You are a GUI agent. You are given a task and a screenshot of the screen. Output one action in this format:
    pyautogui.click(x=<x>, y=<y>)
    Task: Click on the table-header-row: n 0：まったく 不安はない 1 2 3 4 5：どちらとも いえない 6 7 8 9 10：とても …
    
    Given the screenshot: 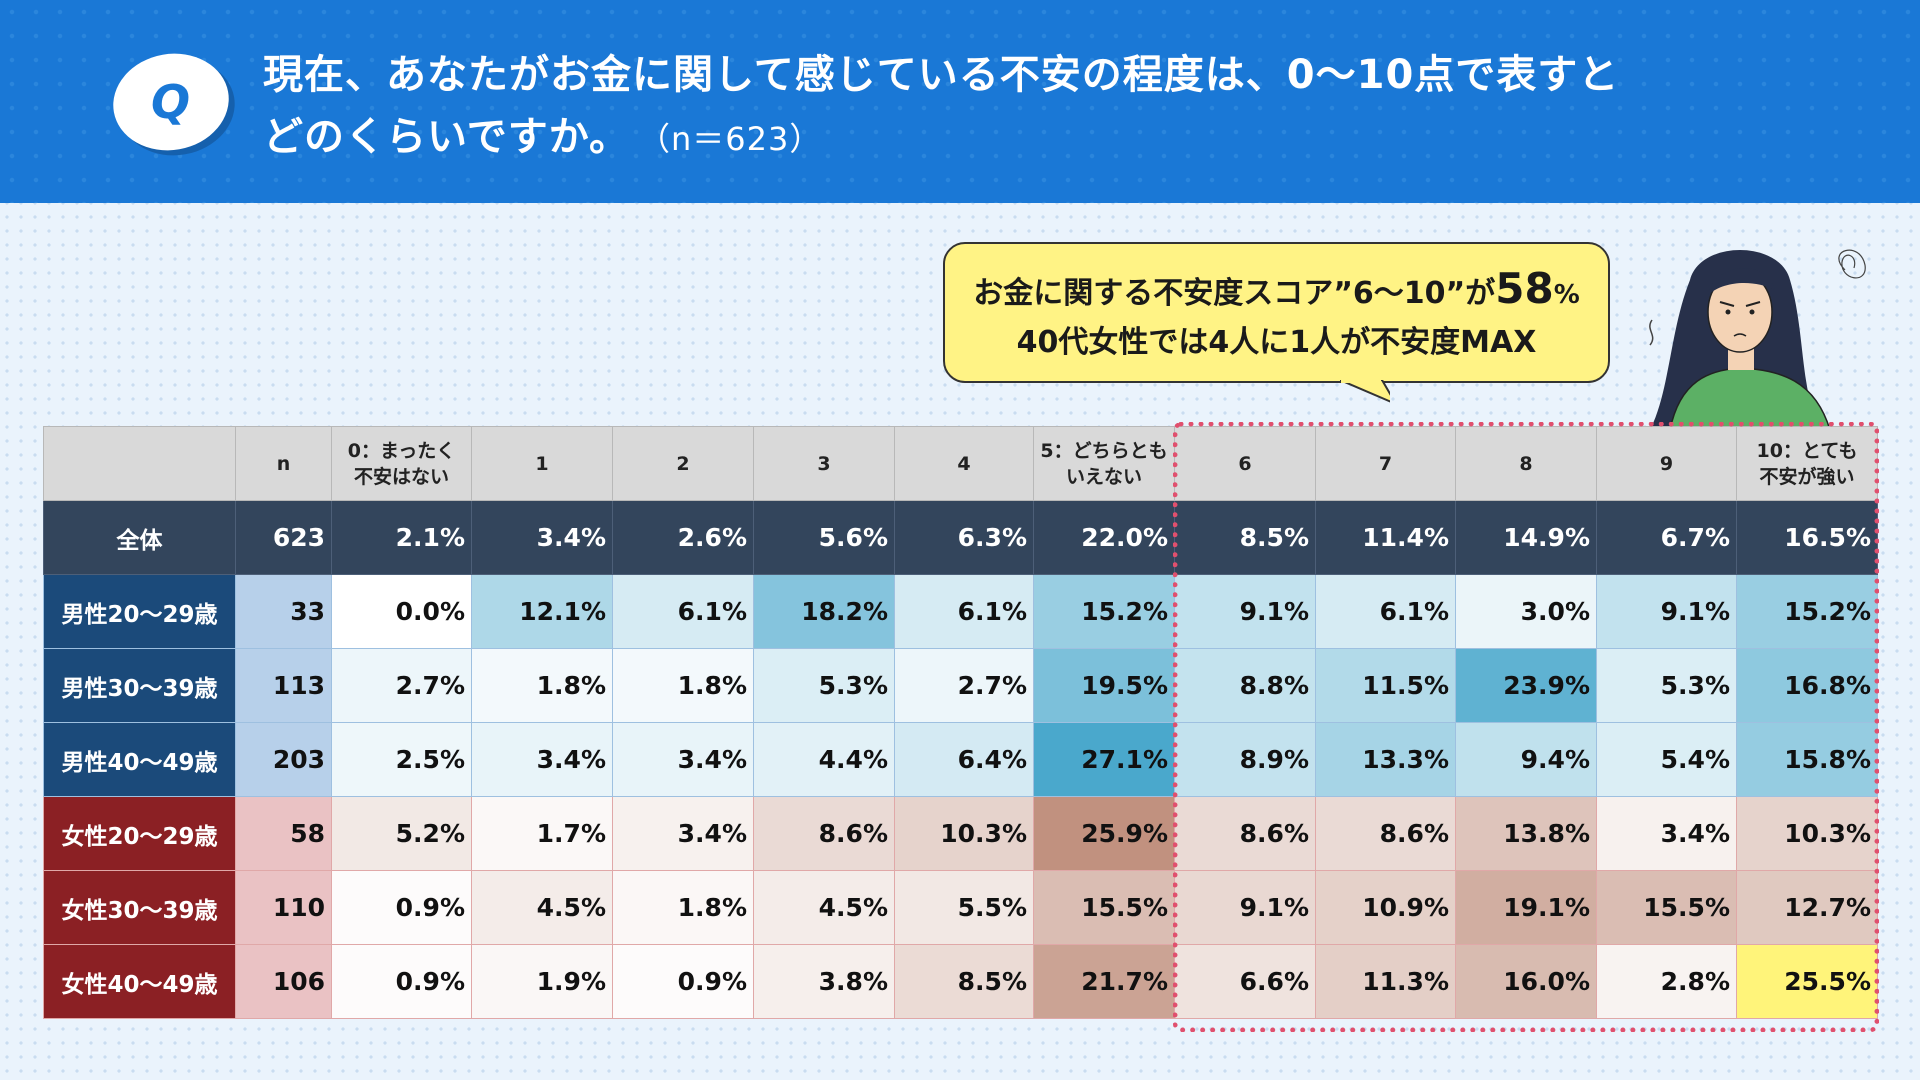 What is the action you would take?
    pyautogui.click(x=960, y=463)
    